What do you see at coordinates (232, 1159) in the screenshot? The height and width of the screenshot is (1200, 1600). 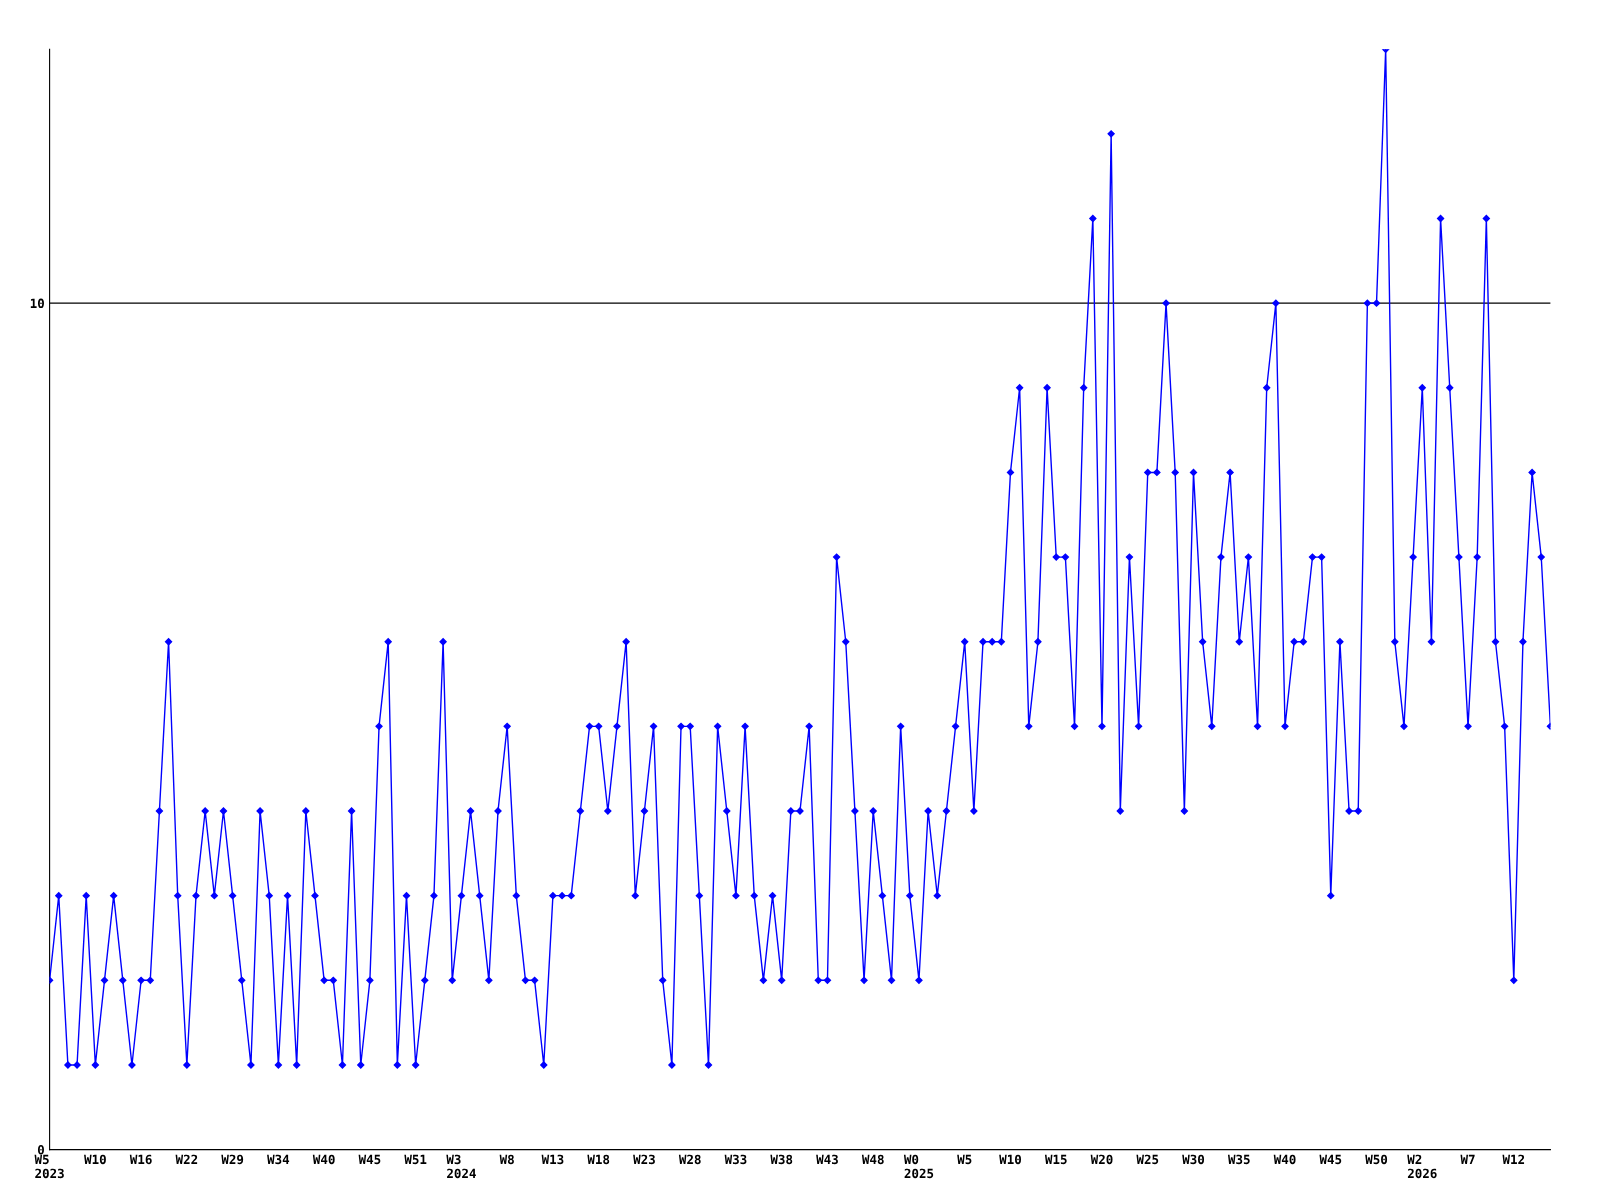 I see `x-tick-label: W29` at bounding box center [232, 1159].